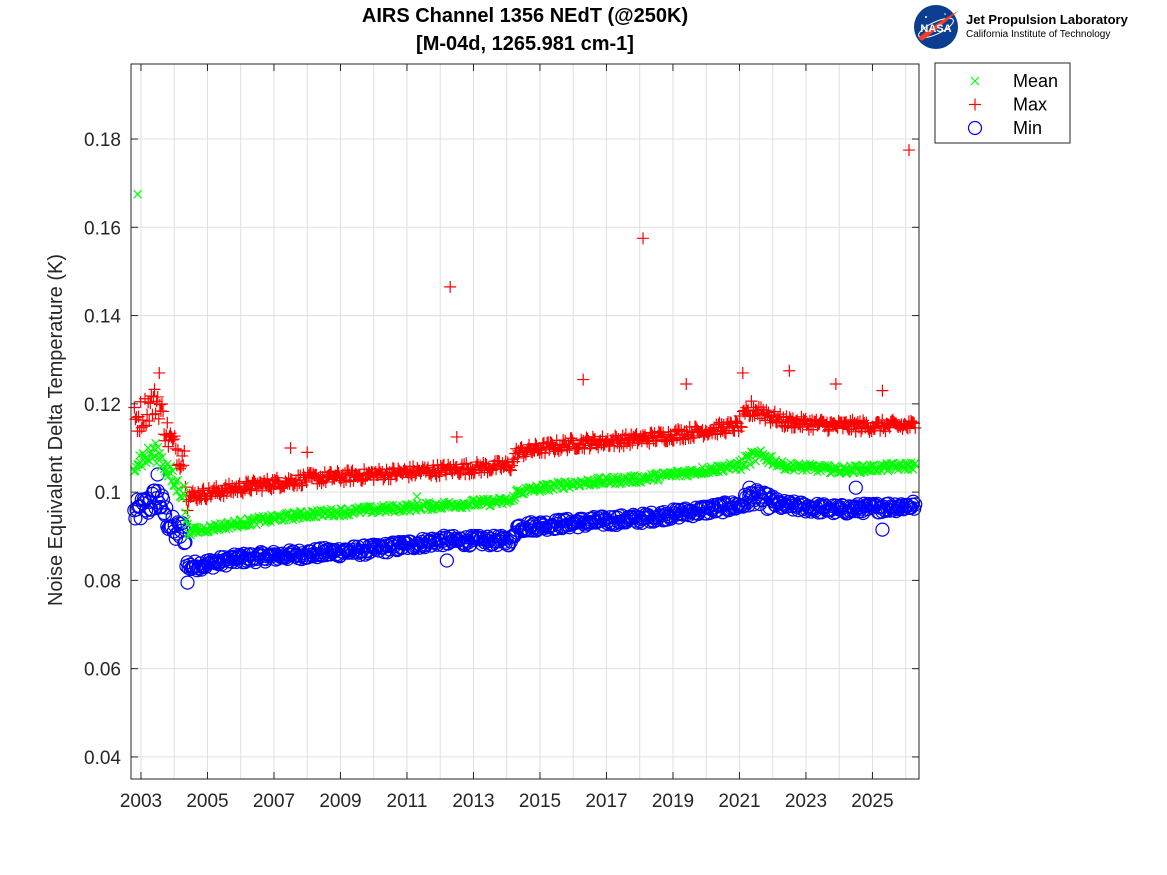 This screenshot has width=1167, height=875. I want to click on nasa-wordmark: NASA, so click(935, 29).